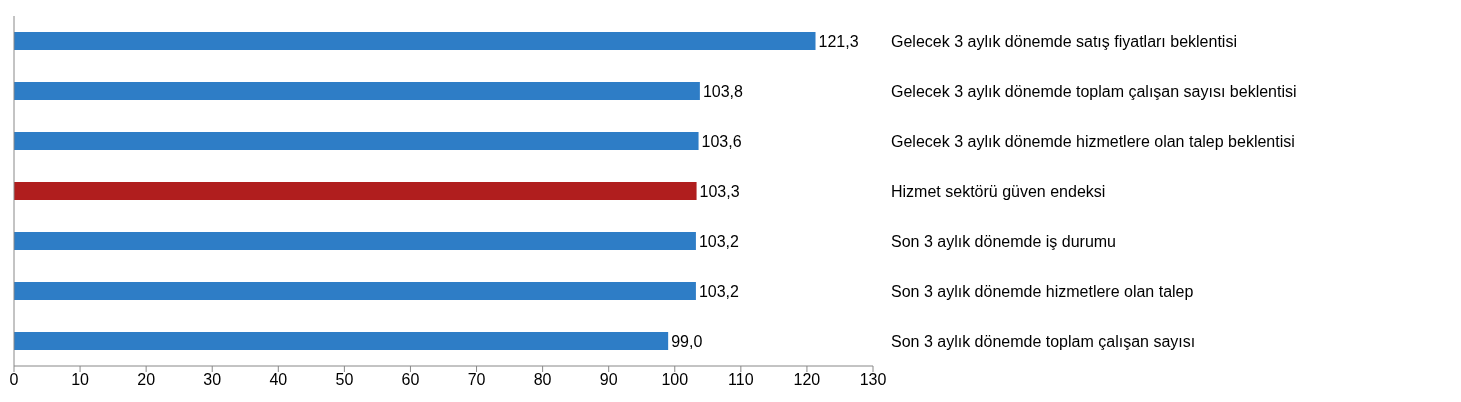 This screenshot has height=402, width=1461. Describe the element at coordinates (146, 380) in the screenshot. I see `x-tick-label: 20` at that location.